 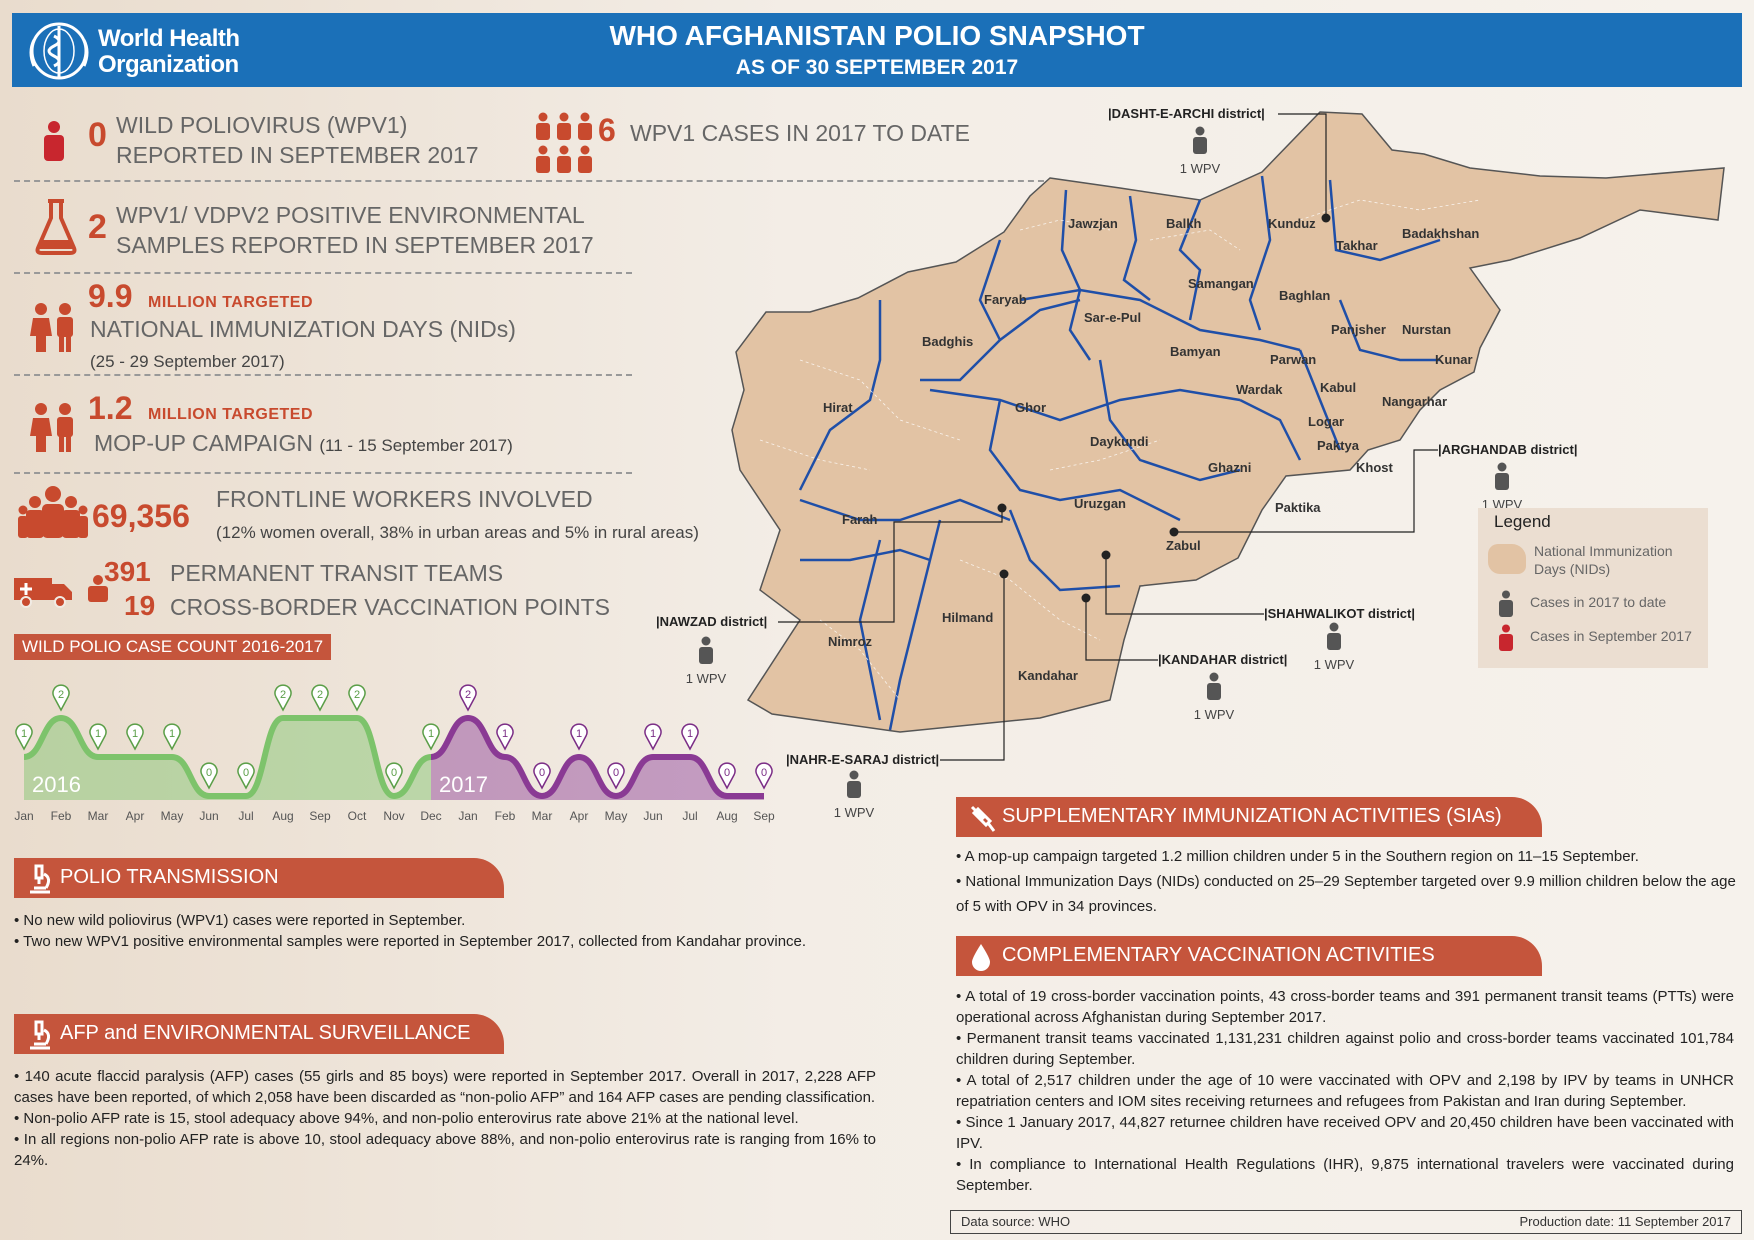 I want to click on series-2017-month-label: Jun, so click(x=652, y=816).